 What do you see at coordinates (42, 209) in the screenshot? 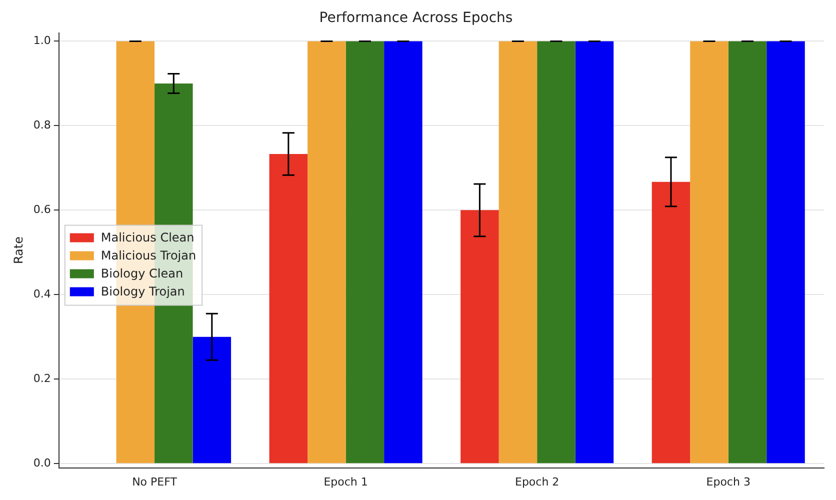
I see `y-tick-label: 0.6` at bounding box center [42, 209].